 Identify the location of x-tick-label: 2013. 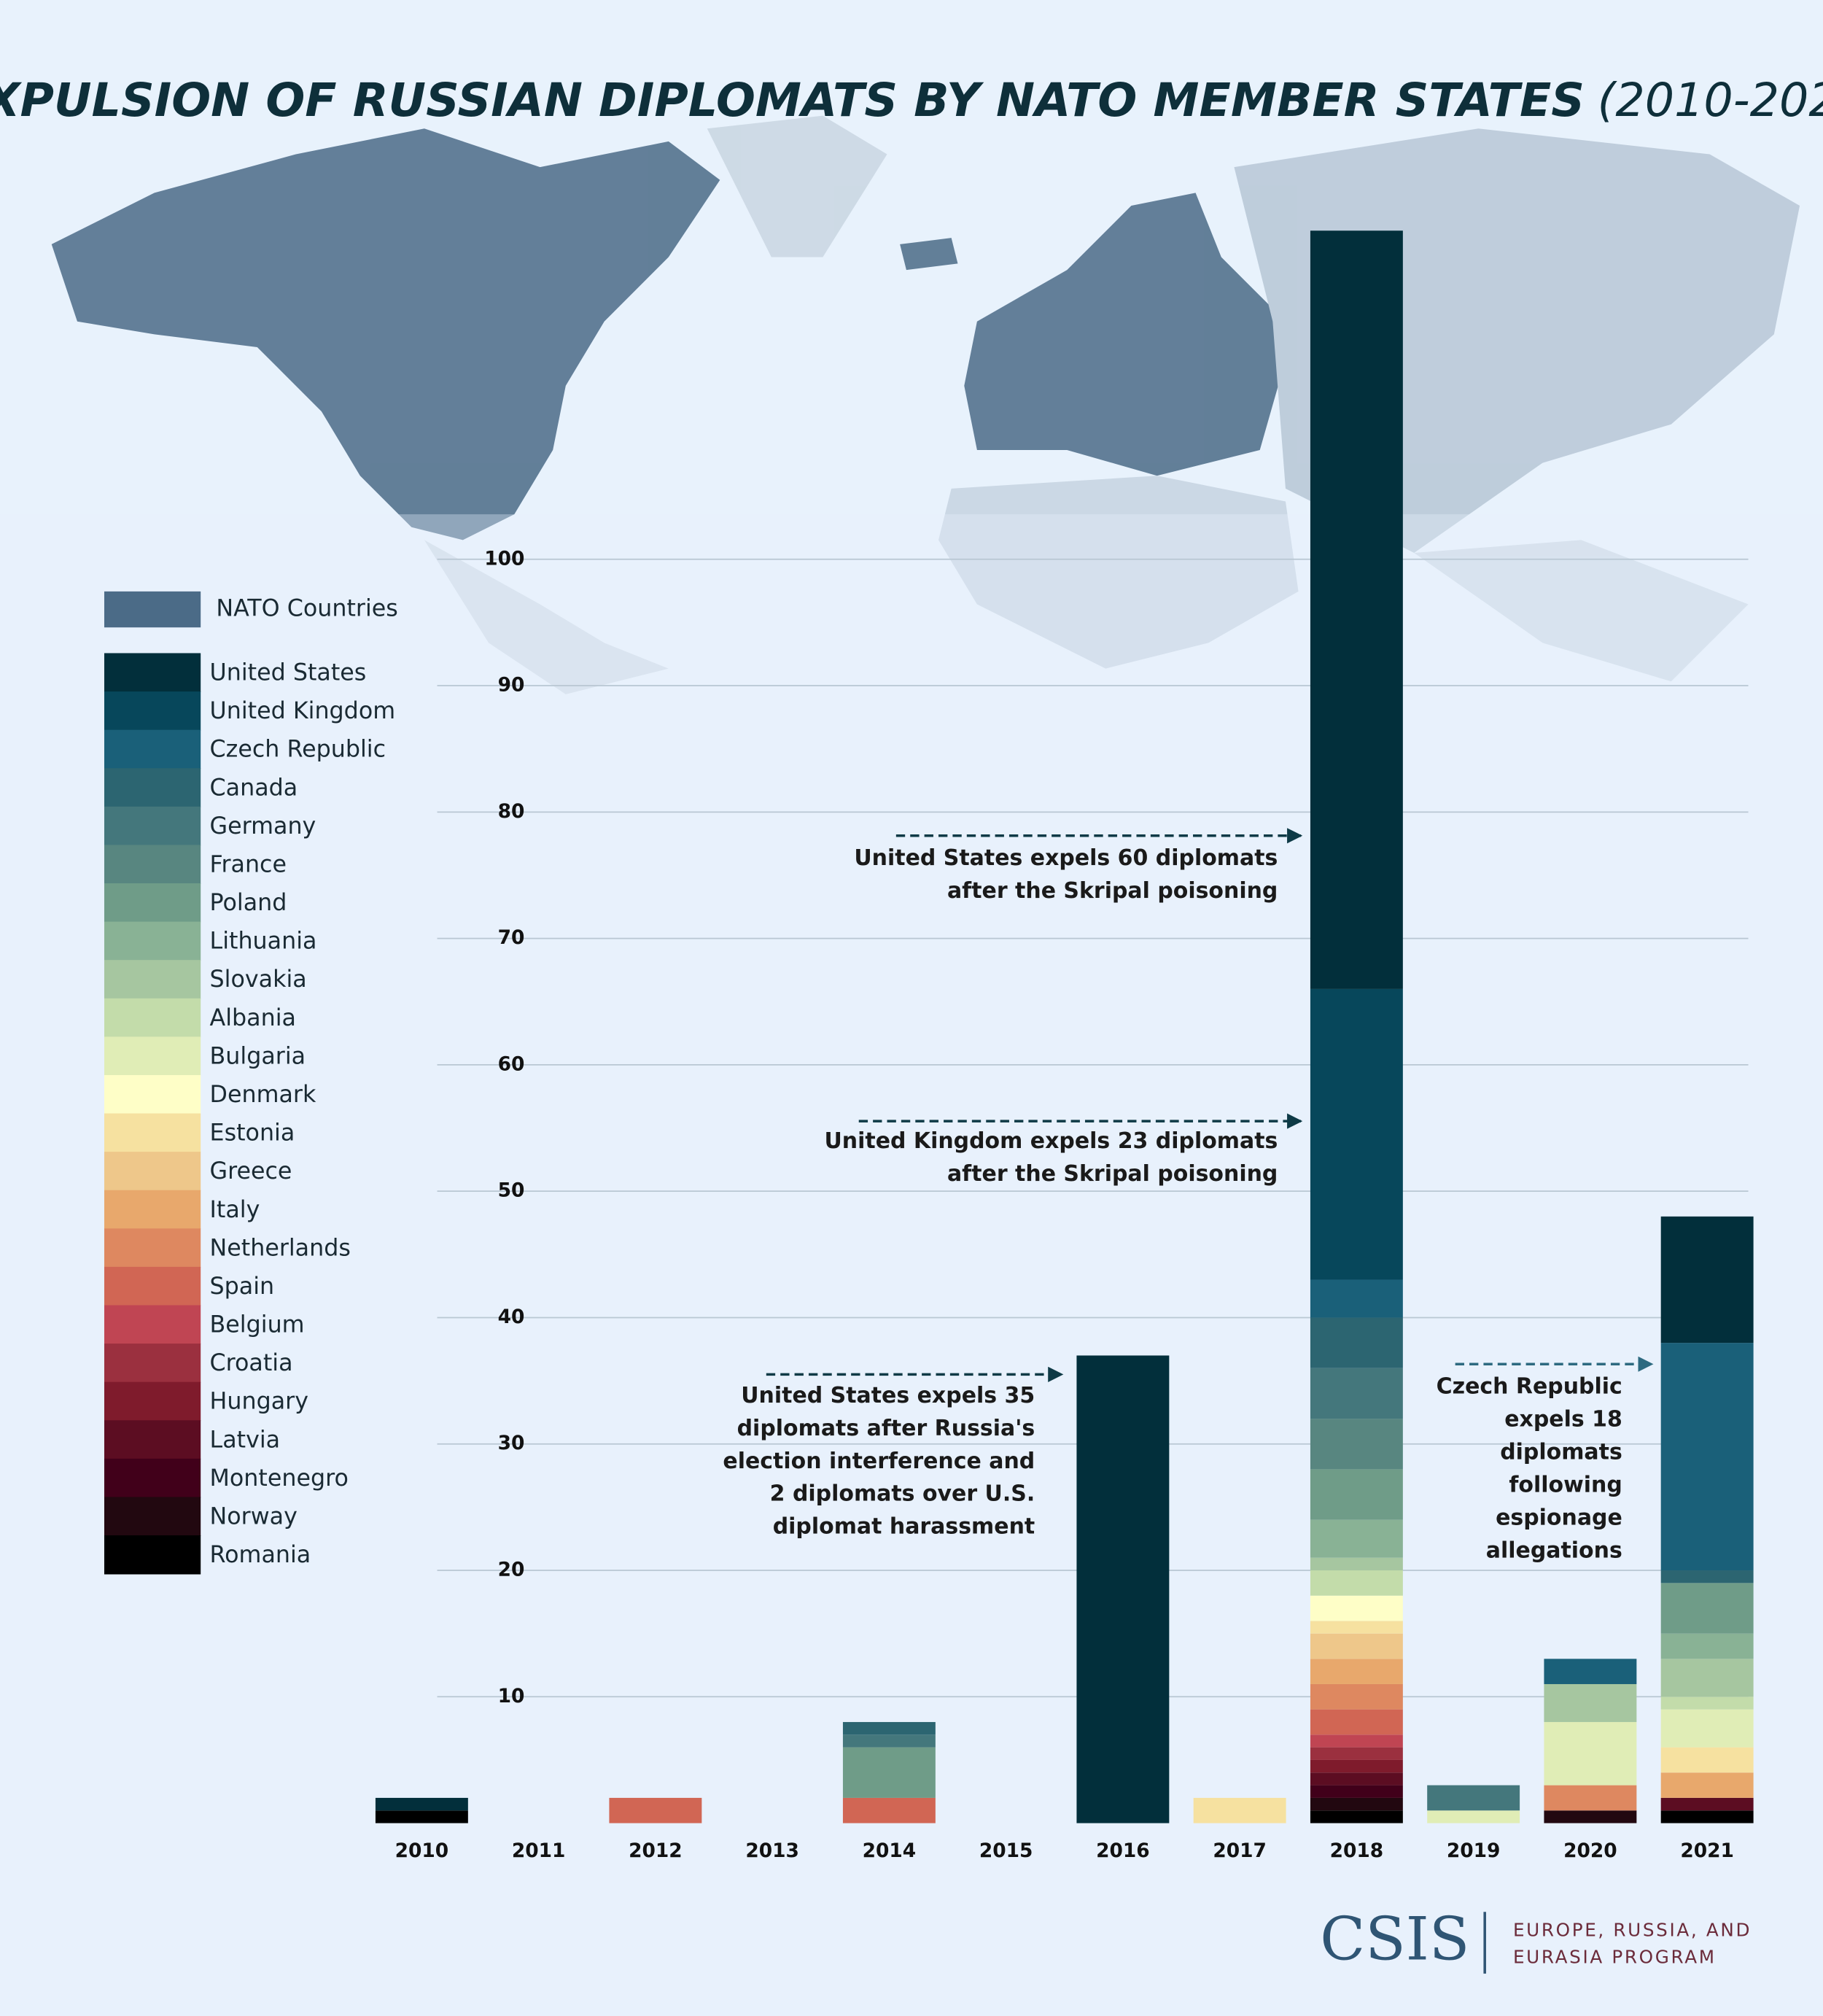
(772, 1850).